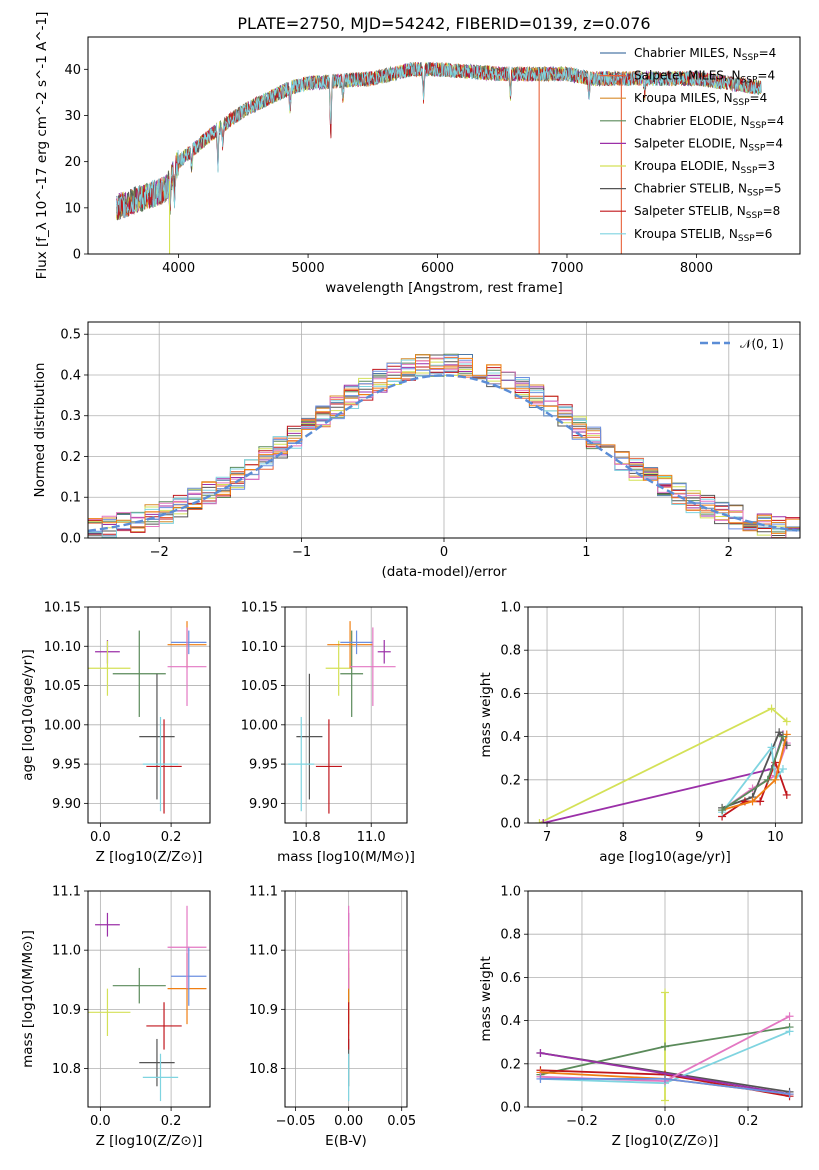 This screenshot has width=819, height=1170. What do you see at coordinates (762, 344) in the screenshot?
I see `legend-entry: 𝒩(0, 1)` at bounding box center [762, 344].